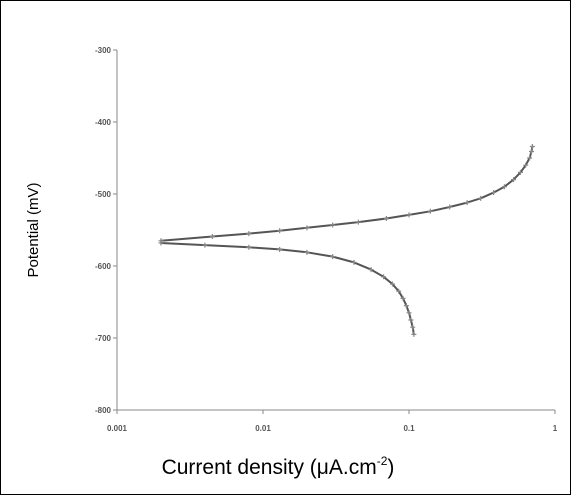  I want to click on y-tick-label: -400, so click(103, 122).